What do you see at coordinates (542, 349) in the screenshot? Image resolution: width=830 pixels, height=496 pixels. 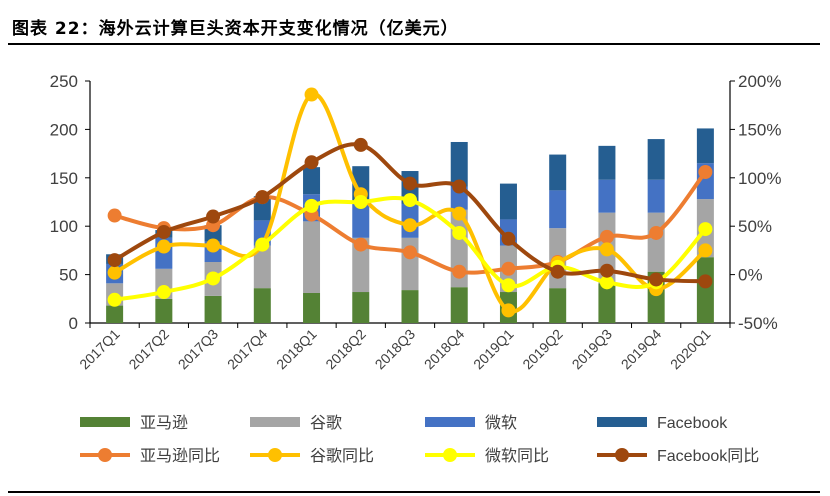 I see `x-tick-label: 2019Q2` at bounding box center [542, 349].